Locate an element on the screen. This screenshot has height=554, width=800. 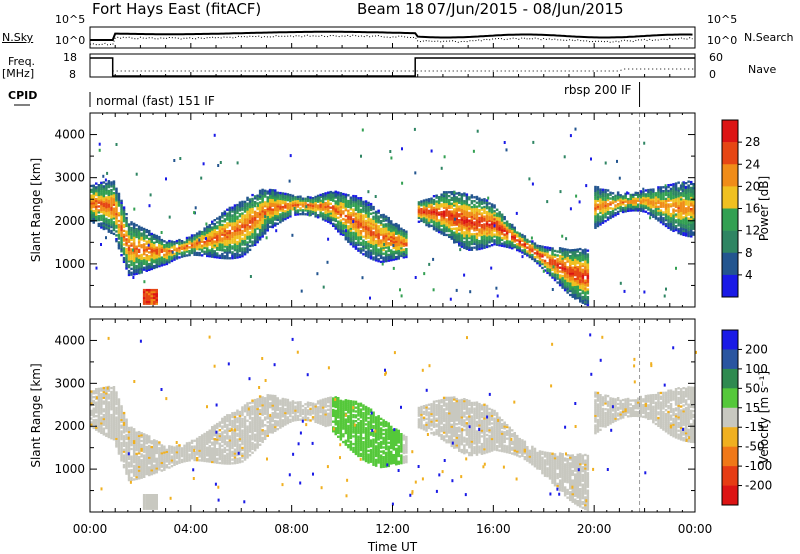
frequency-line is located at coordinates (392, 67).